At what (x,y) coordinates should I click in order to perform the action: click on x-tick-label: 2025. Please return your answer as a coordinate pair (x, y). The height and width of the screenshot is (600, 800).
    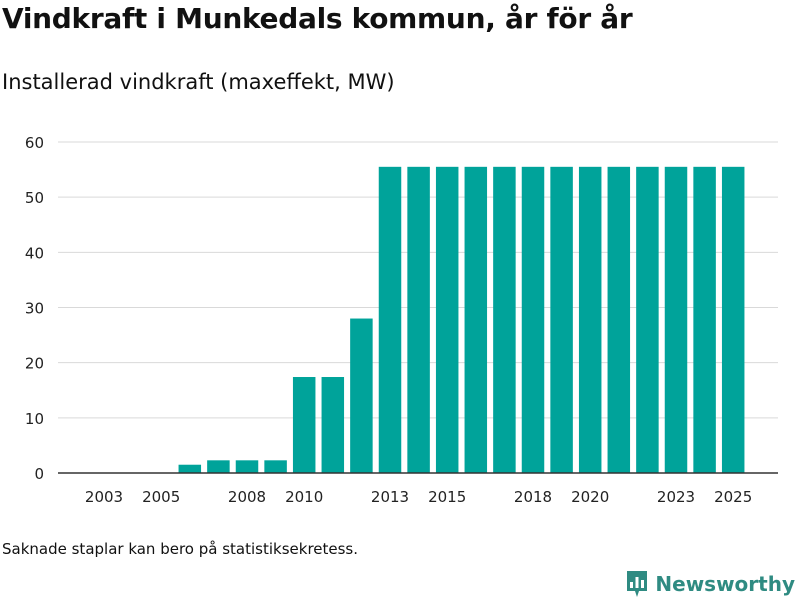
    Looking at the image, I should click on (733, 497).